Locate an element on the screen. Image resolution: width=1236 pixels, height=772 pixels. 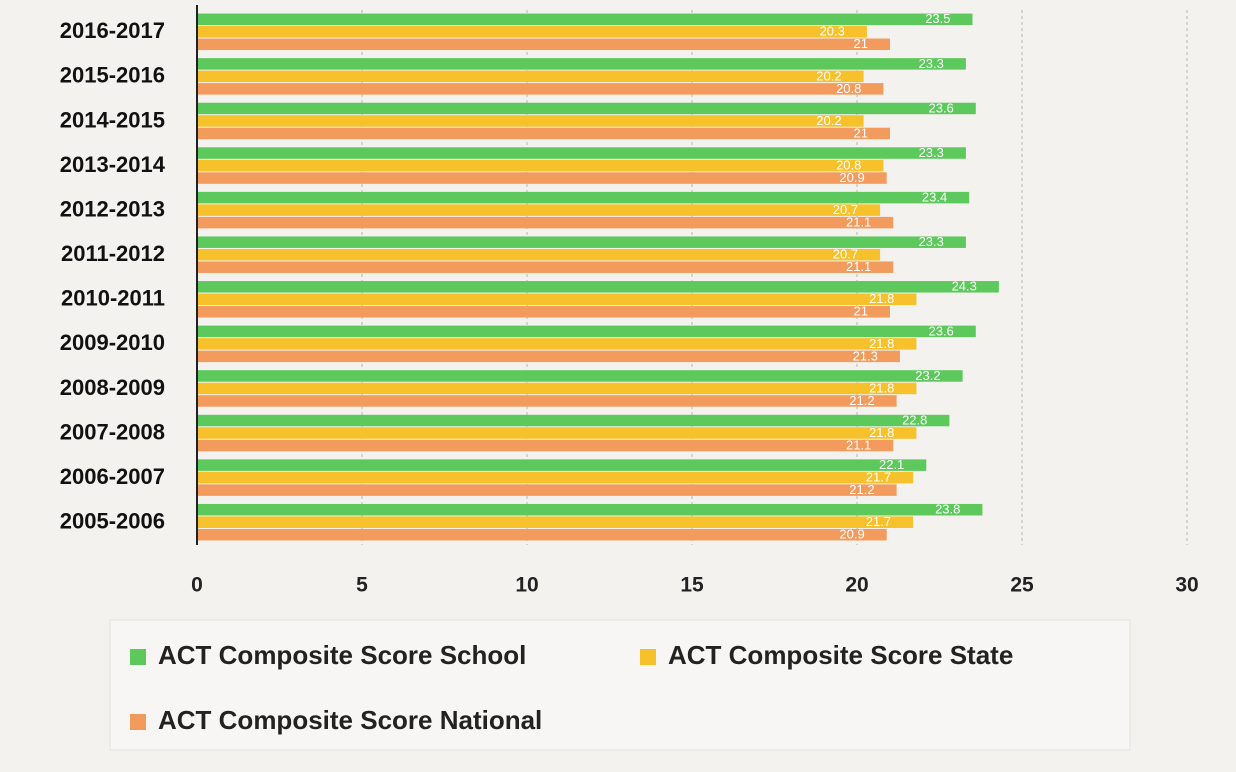
x-tick-label: 5 is located at coordinates (362, 585).